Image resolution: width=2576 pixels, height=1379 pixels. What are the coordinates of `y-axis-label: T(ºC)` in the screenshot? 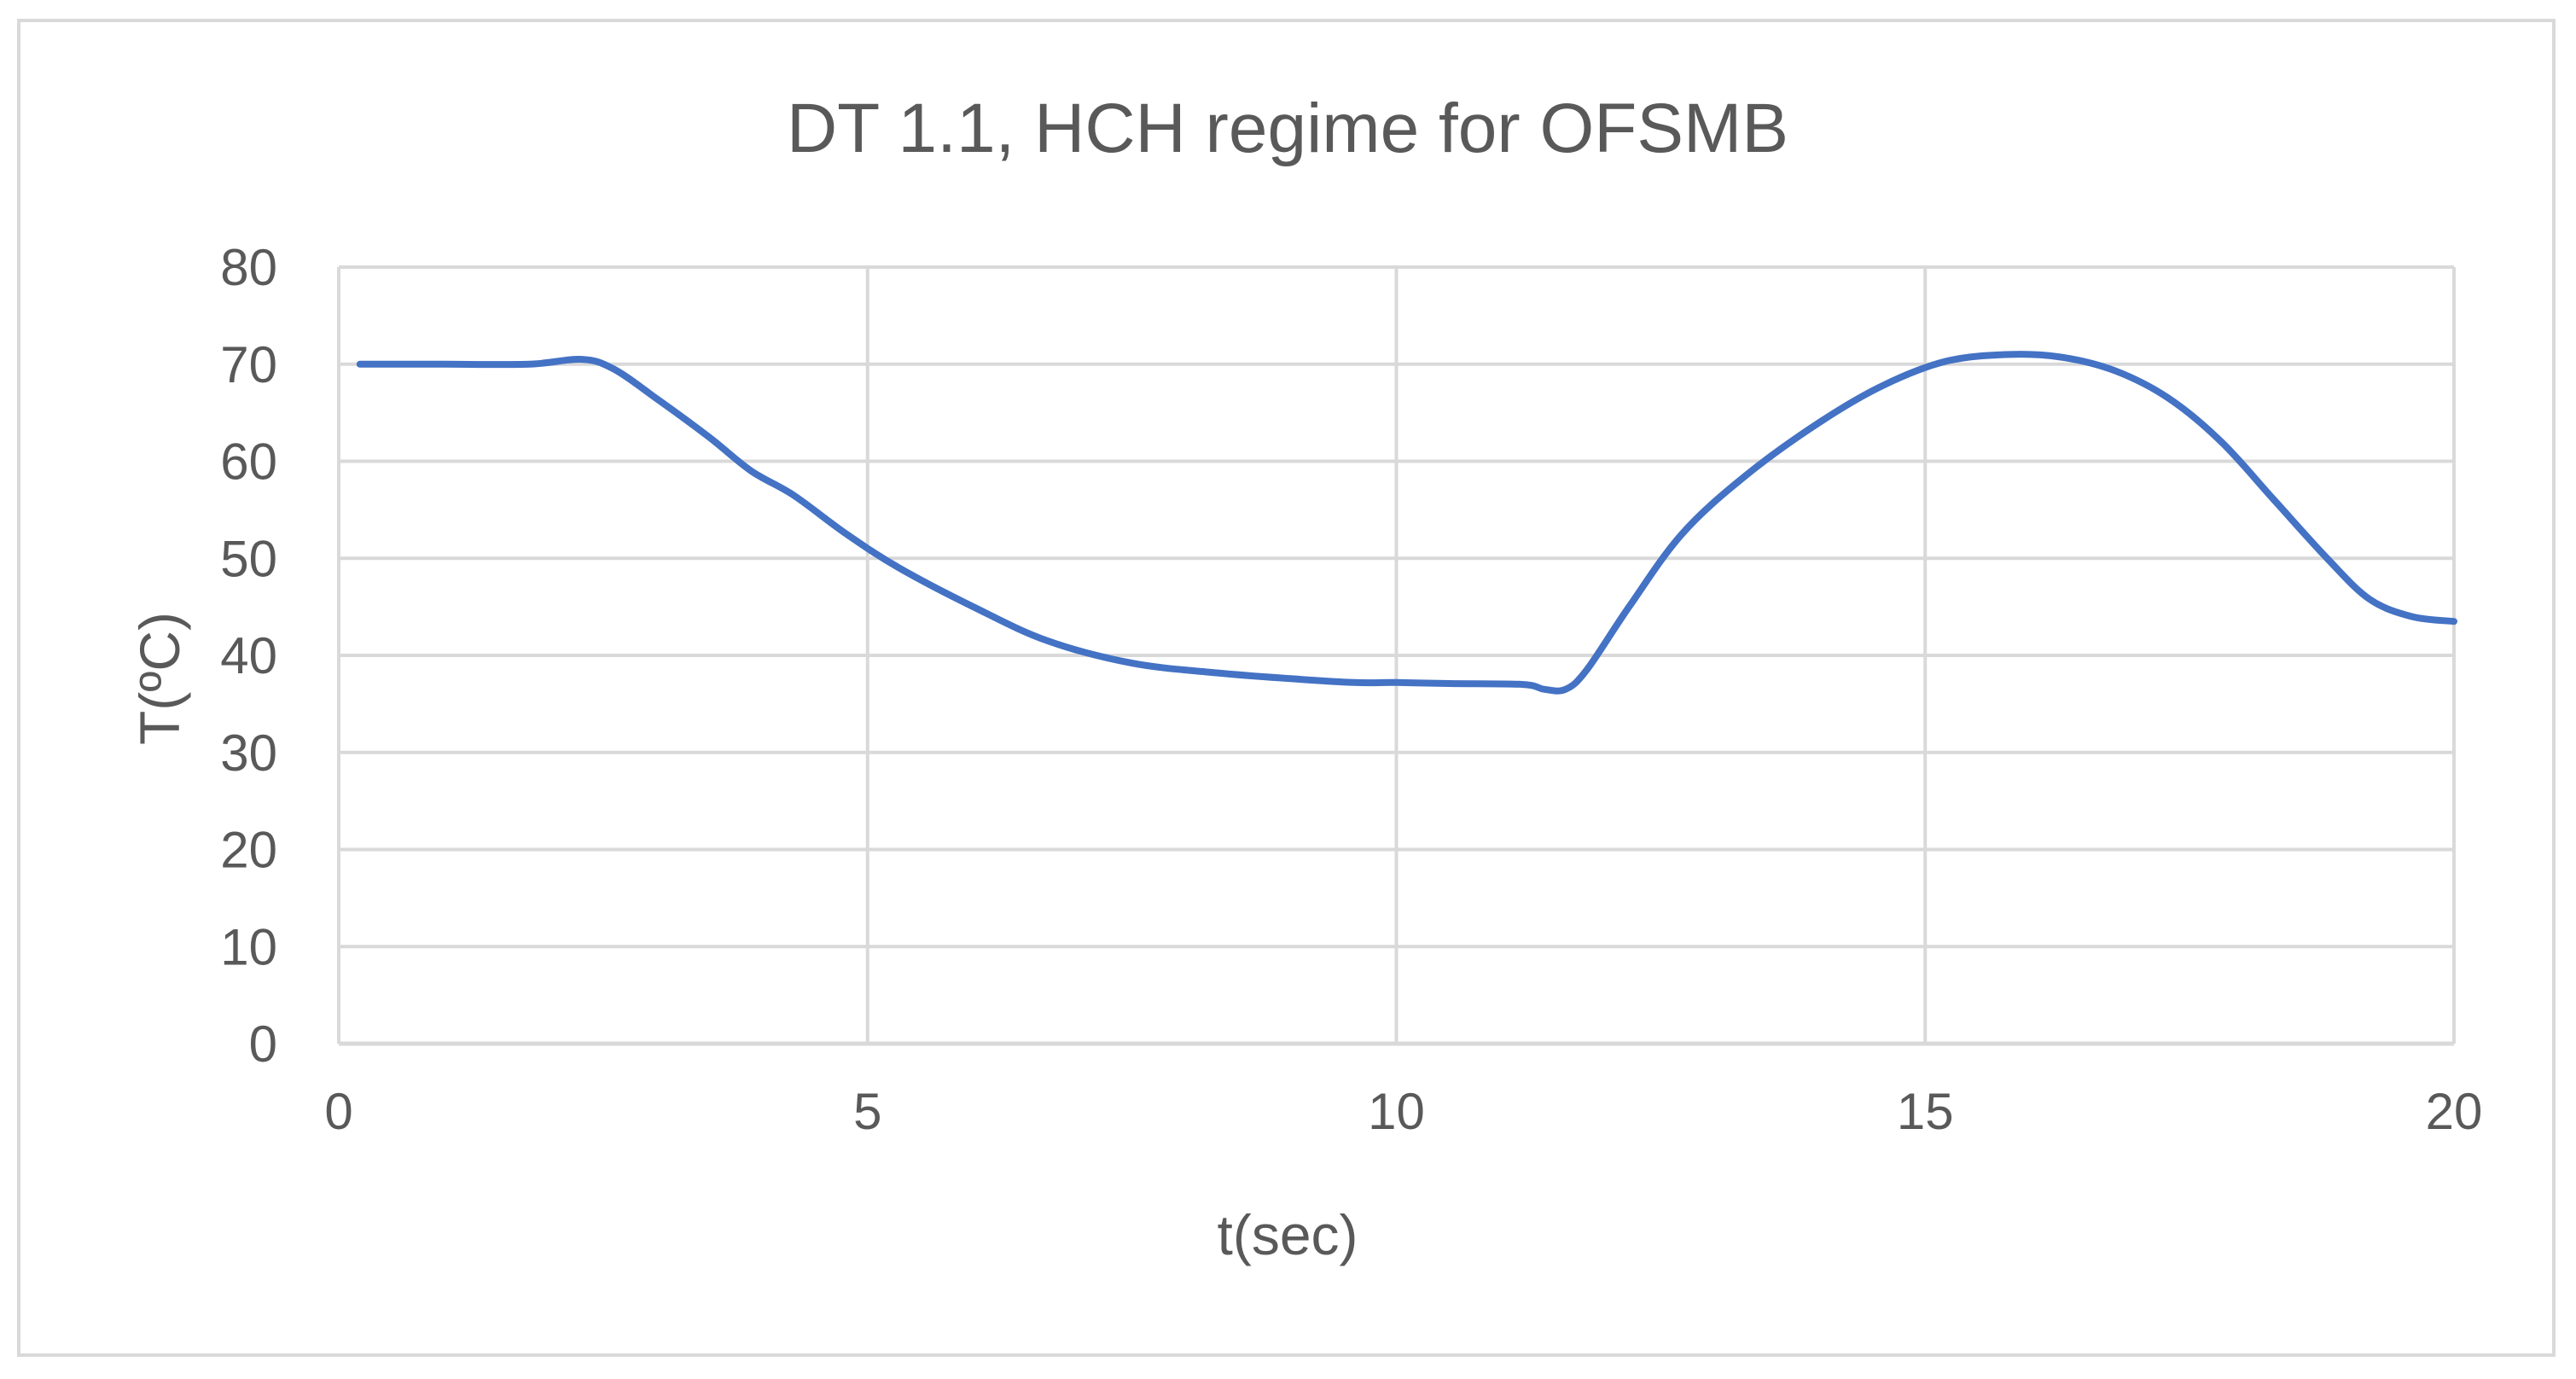 It's located at (160, 678).